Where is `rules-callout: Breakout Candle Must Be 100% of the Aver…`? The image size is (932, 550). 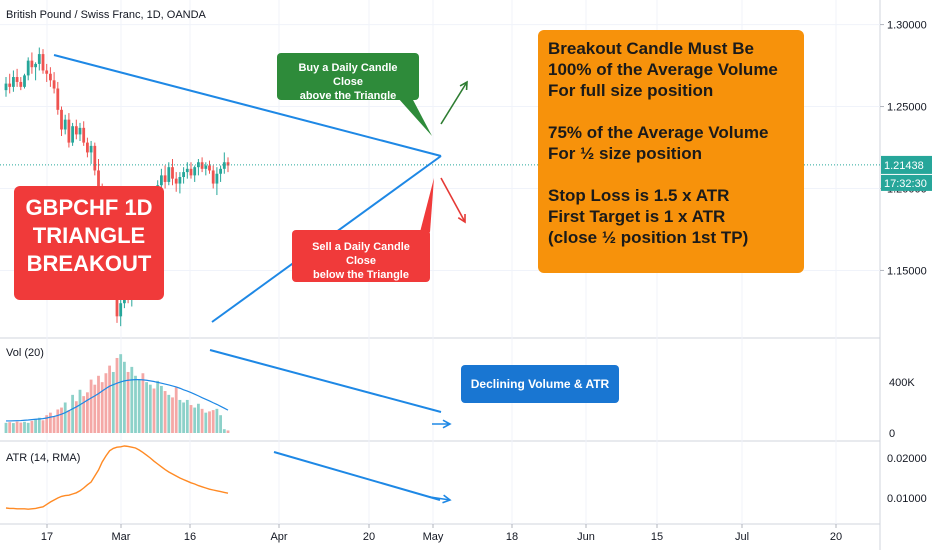
rules-callout: Breakout Candle Must Be 100% of the Aver… is located at coordinates (671, 151).